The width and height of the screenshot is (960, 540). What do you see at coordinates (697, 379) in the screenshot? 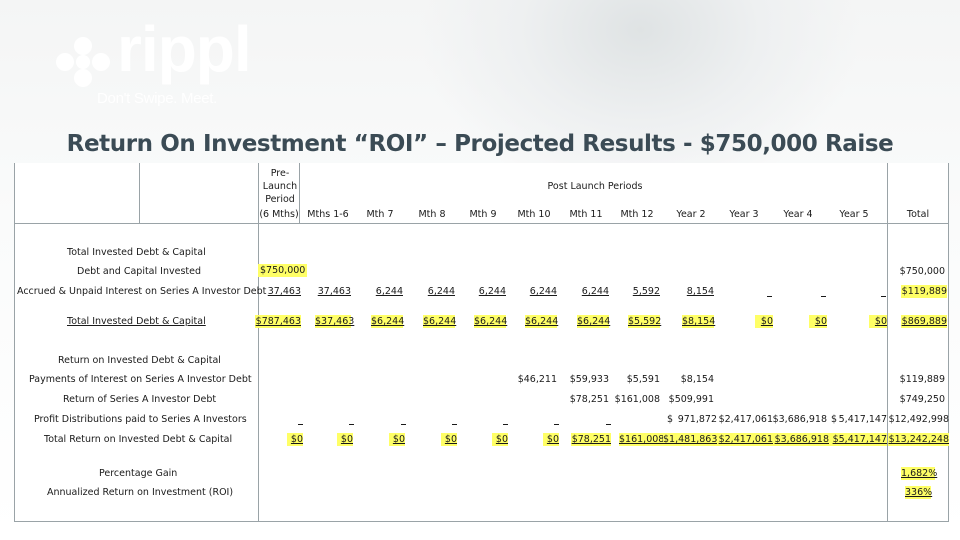
I see `cell-payments-interest: $8,154` at bounding box center [697, 379].